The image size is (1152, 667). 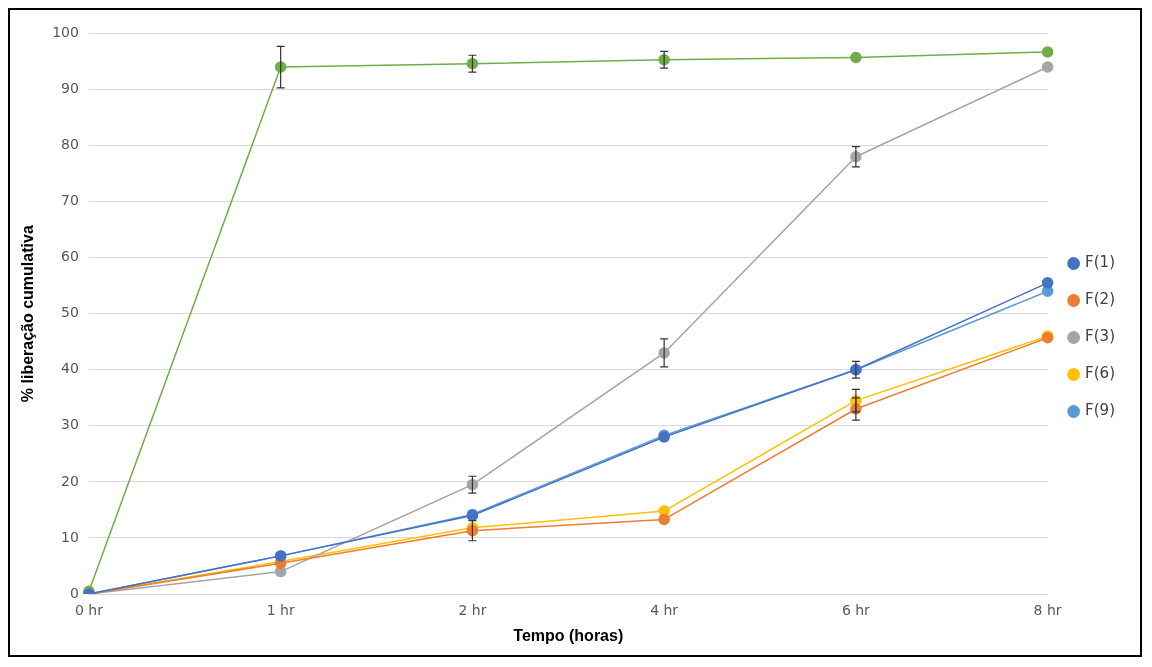 What do you see at coordinates (1100, 410) in the screenshot?
I see `legend-label: F(9)` at bounding box center [1100, 410].